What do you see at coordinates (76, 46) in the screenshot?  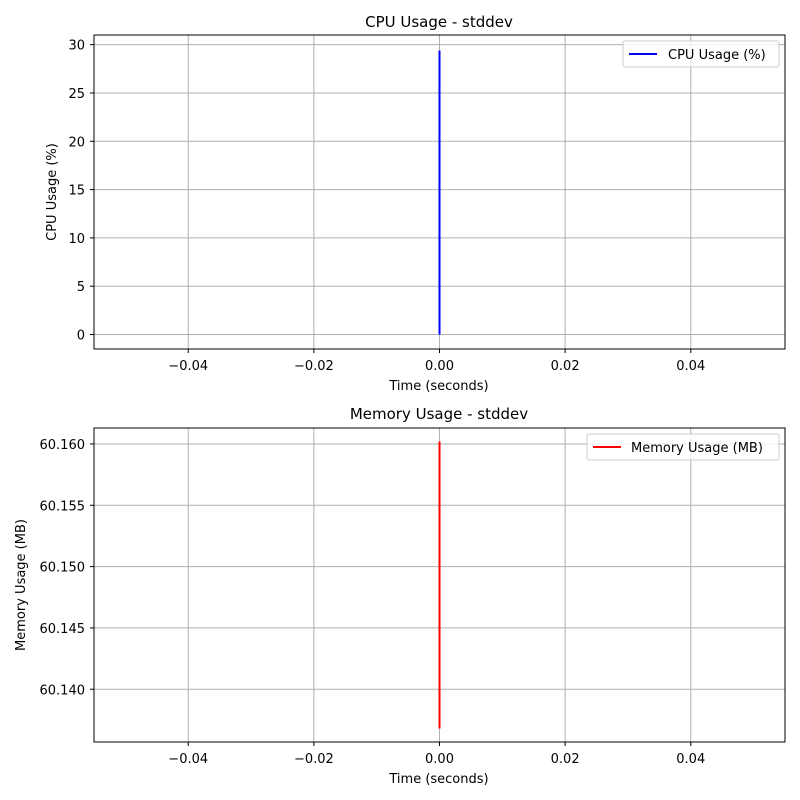 I see `y-tick-label: 30` at bounding box center [76, 46].